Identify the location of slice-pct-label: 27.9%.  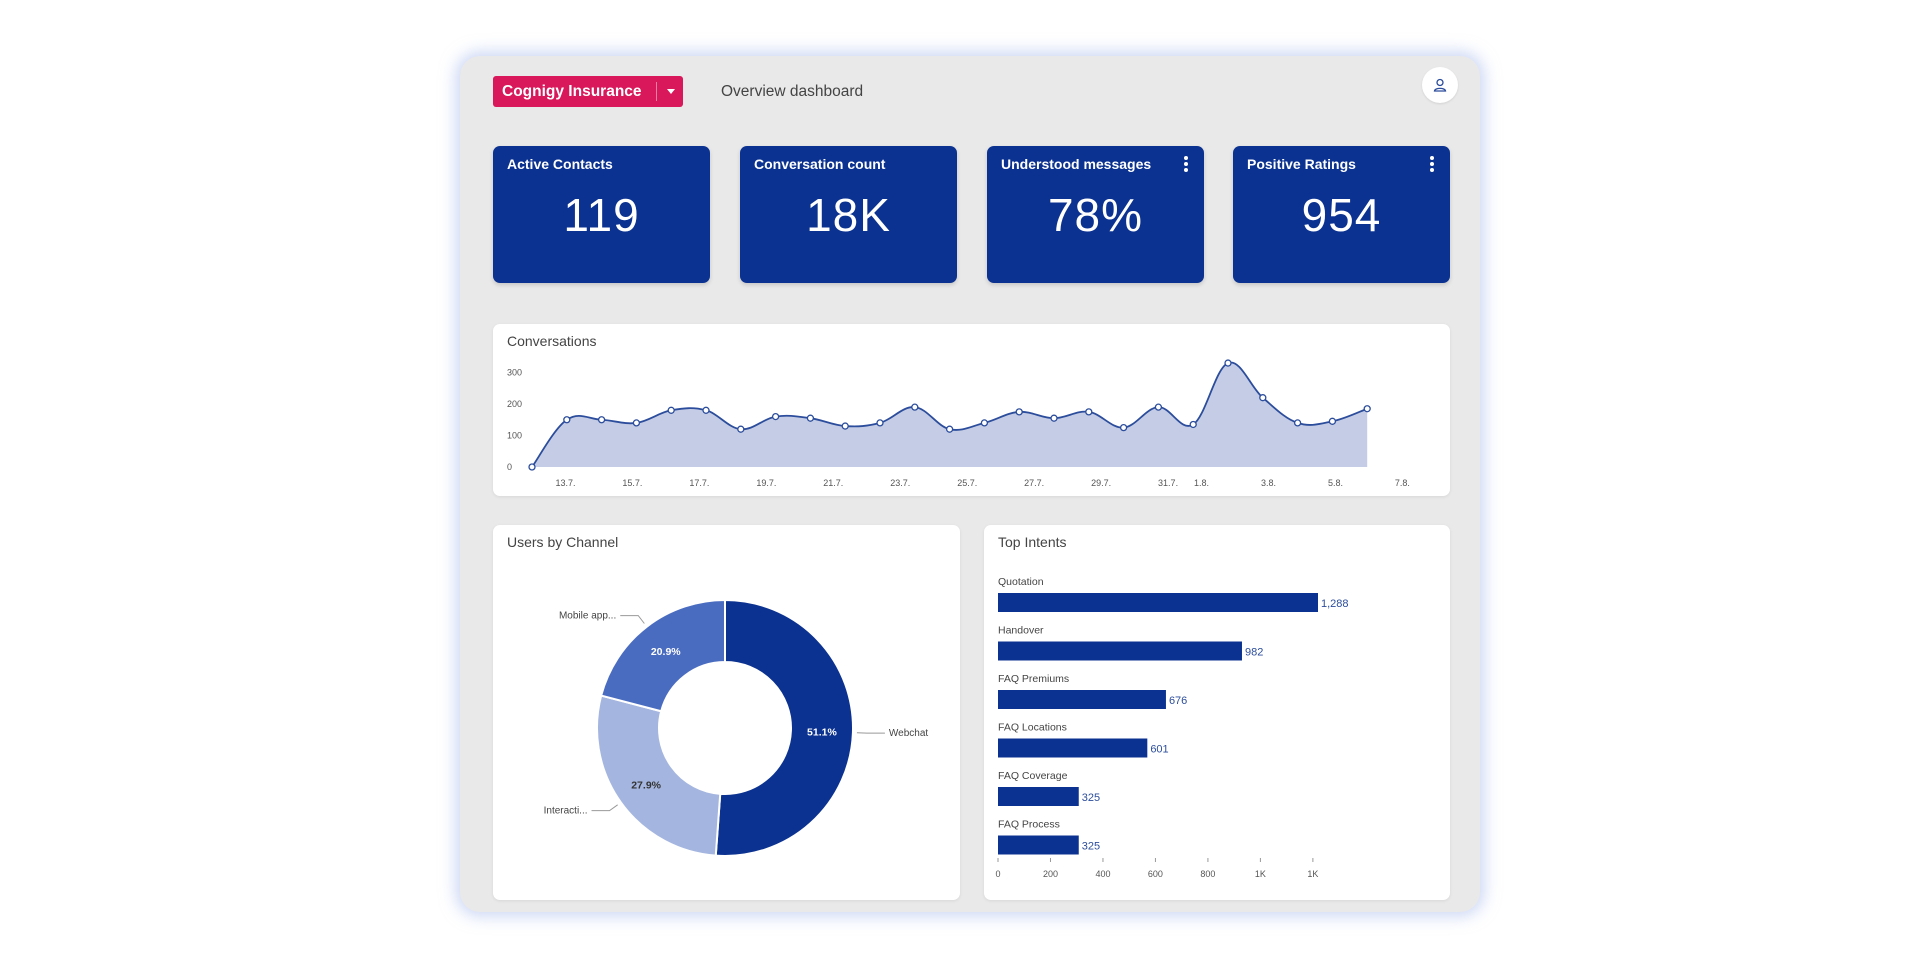
(646, 785).